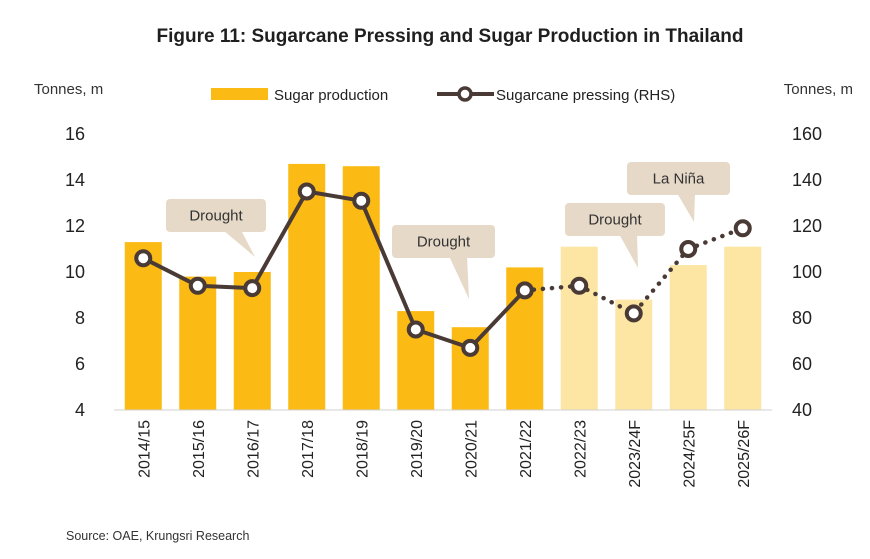  I want to click on point-sugarcane-pressing-2025-26f, so click(742, 228).